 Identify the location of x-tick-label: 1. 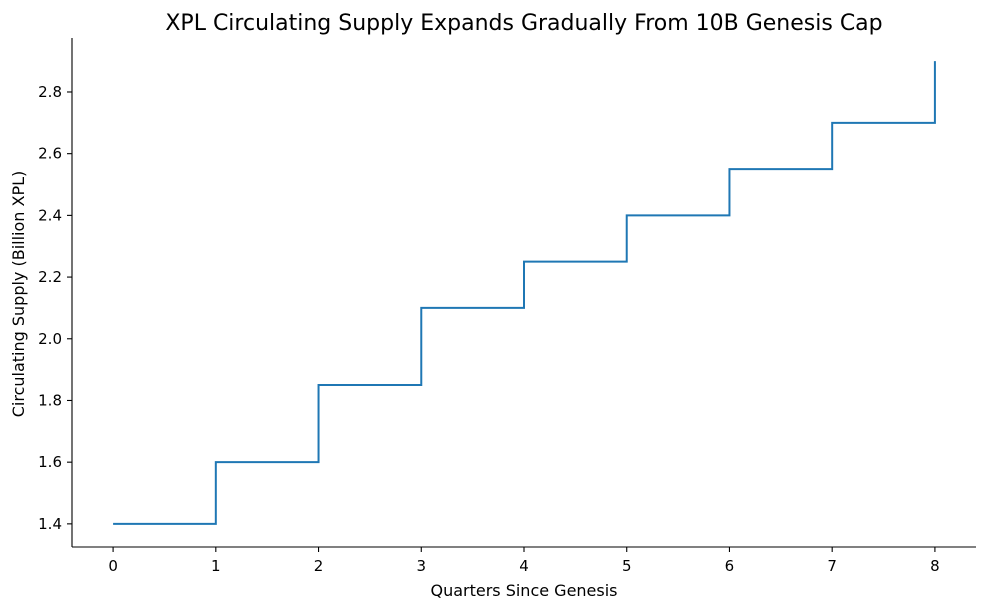
(216, 566).